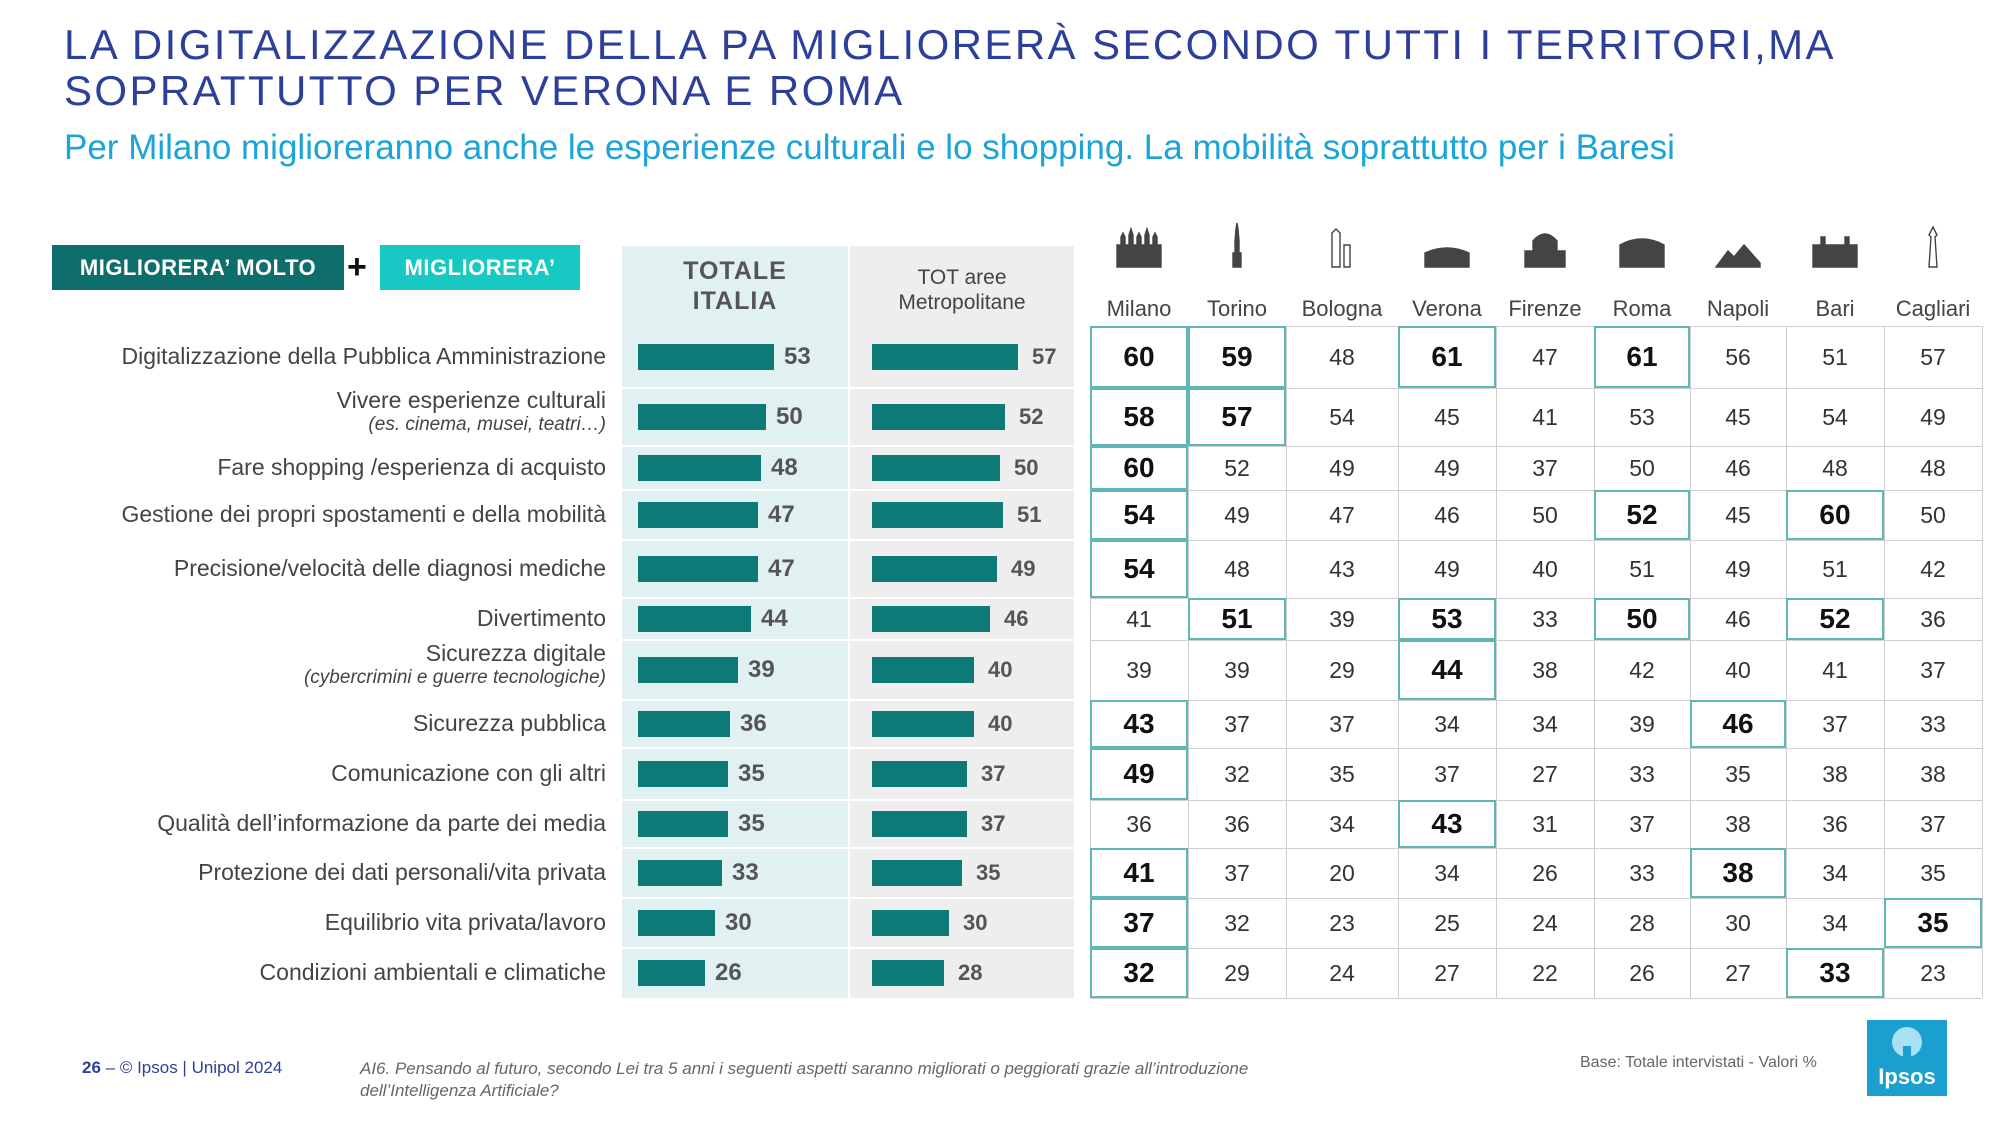 The image size is (2000, 1125). What do you see at coordinates (1536, 998) in the screenshot?
I see `city-grid-bottom` at bounding box center [1536, 998].